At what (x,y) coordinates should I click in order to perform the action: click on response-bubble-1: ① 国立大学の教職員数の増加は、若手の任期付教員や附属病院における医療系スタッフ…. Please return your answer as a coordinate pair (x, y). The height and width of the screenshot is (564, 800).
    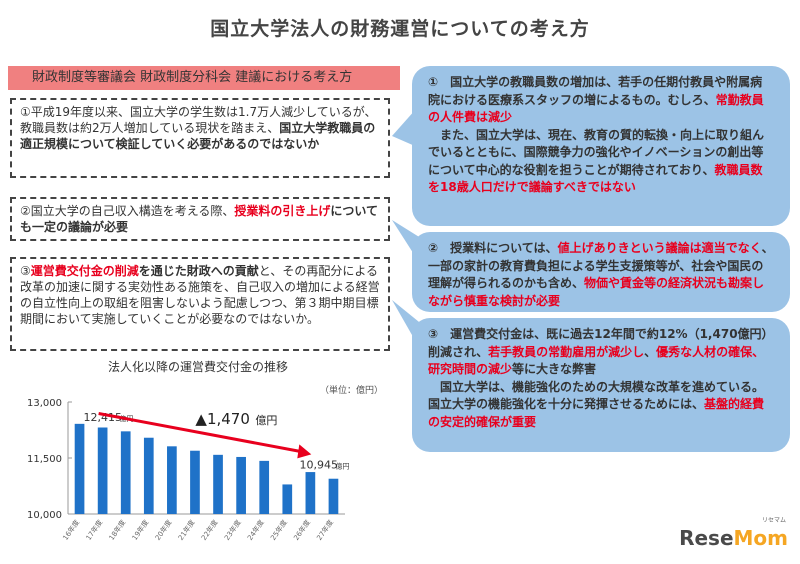
    Looking at the image, I should click on (601, 146).